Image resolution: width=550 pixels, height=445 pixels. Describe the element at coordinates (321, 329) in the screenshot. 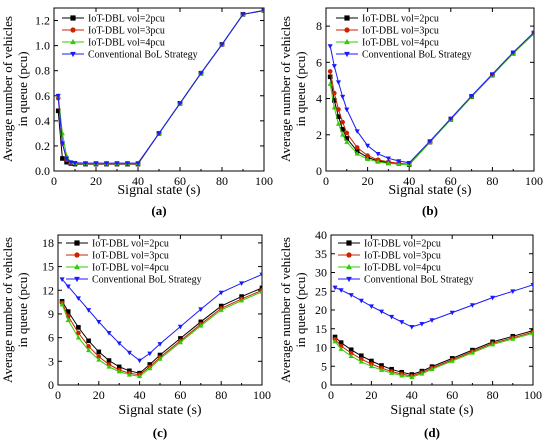

I see `y-tick-label: 15` at that location.